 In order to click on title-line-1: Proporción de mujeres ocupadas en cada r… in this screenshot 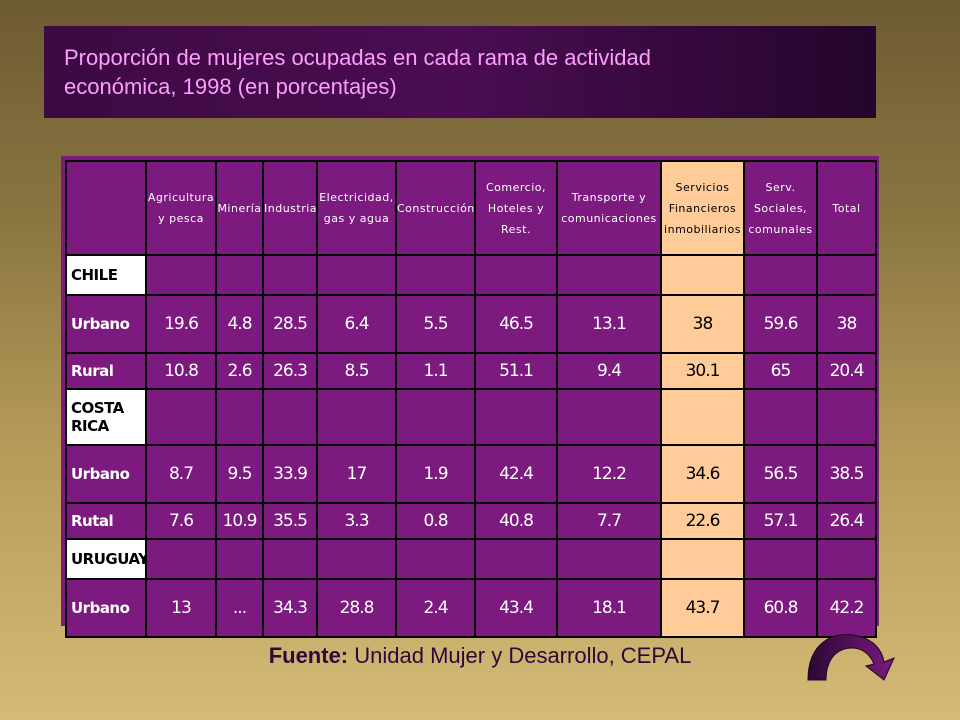, I will do `click(358, 57)`.